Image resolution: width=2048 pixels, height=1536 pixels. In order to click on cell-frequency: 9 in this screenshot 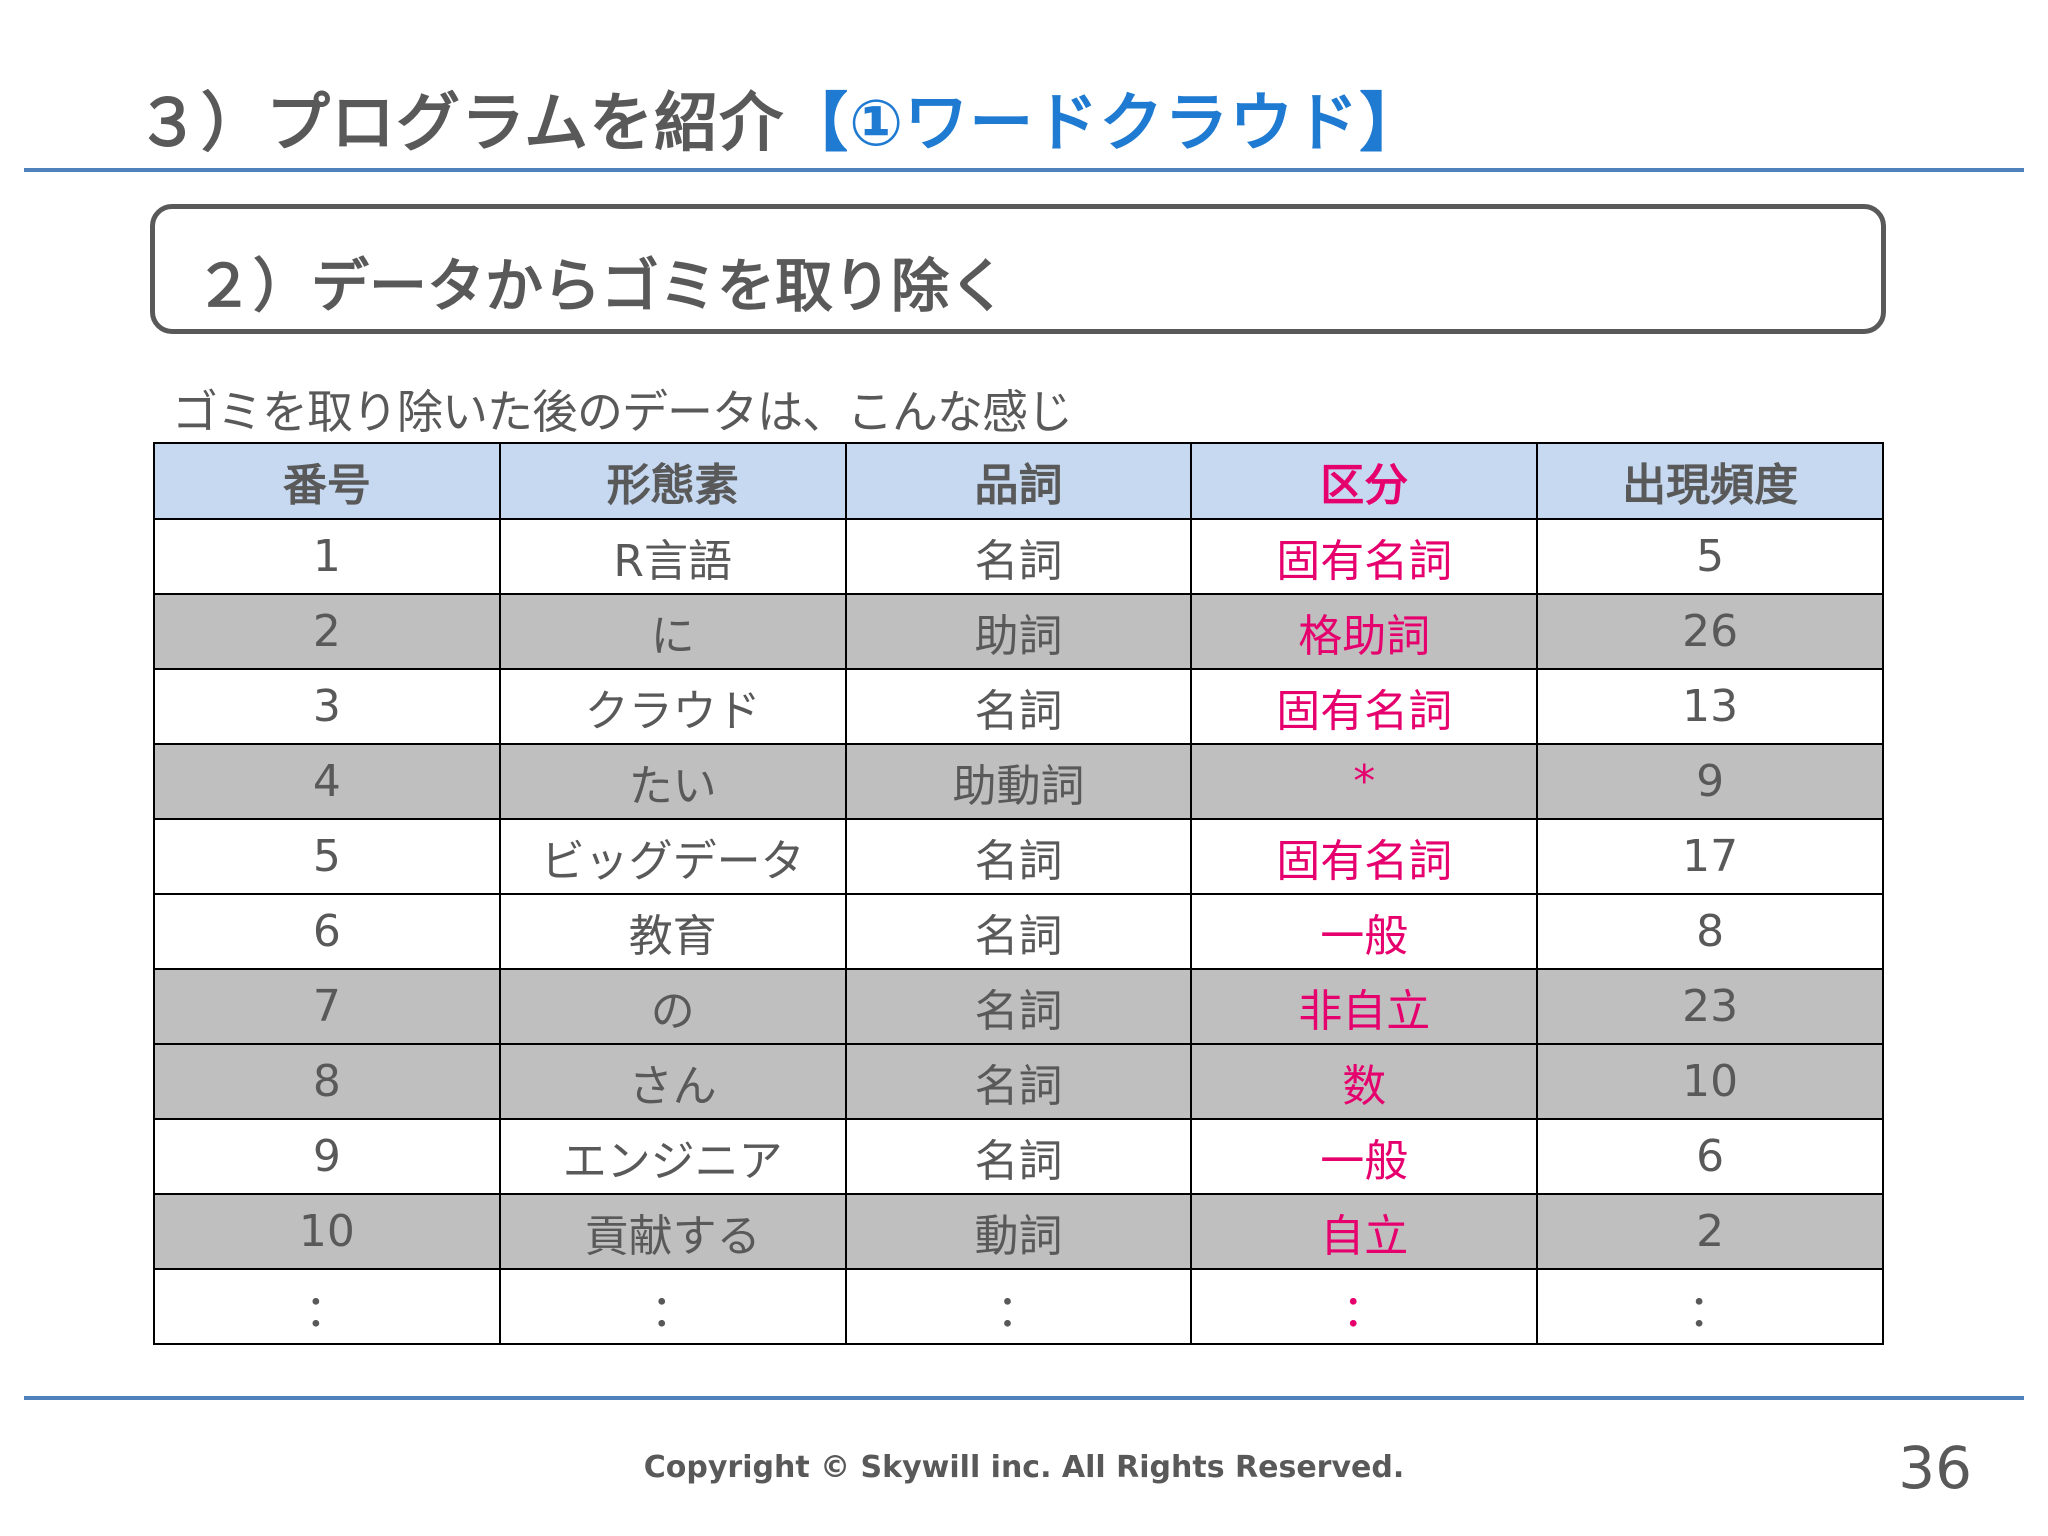, I will do `click(1710, 781)`.